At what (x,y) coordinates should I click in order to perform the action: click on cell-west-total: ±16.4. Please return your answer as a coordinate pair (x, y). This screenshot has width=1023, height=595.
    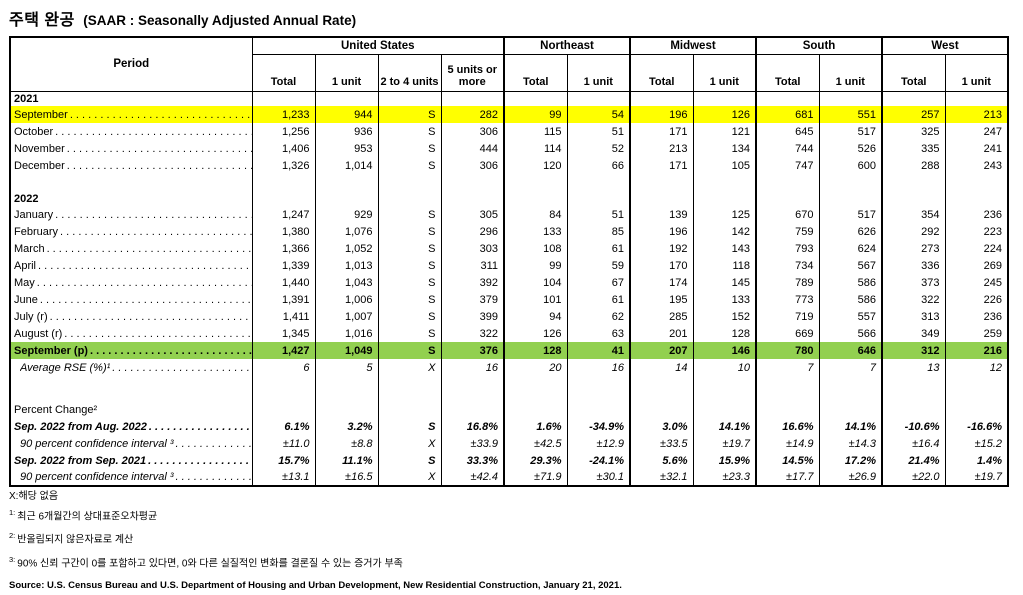
    Looking at the image, I should click on (913, 443).